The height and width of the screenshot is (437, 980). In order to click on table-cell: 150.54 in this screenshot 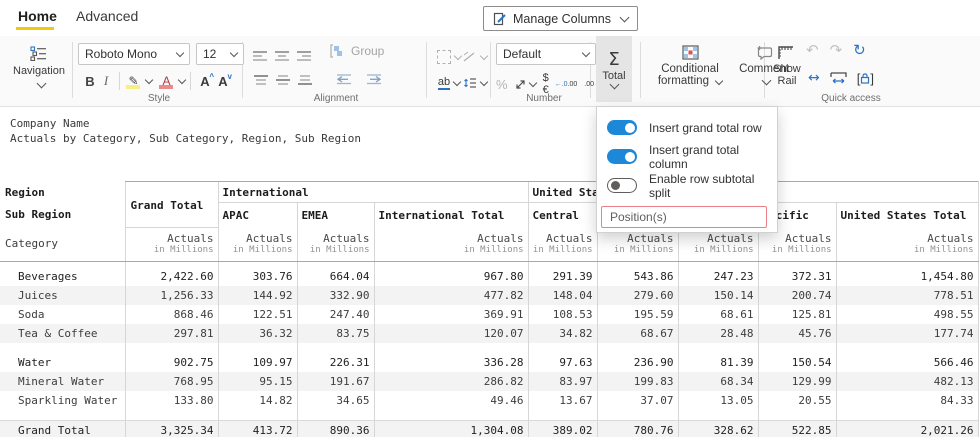, I will do `click(797, 362)`.